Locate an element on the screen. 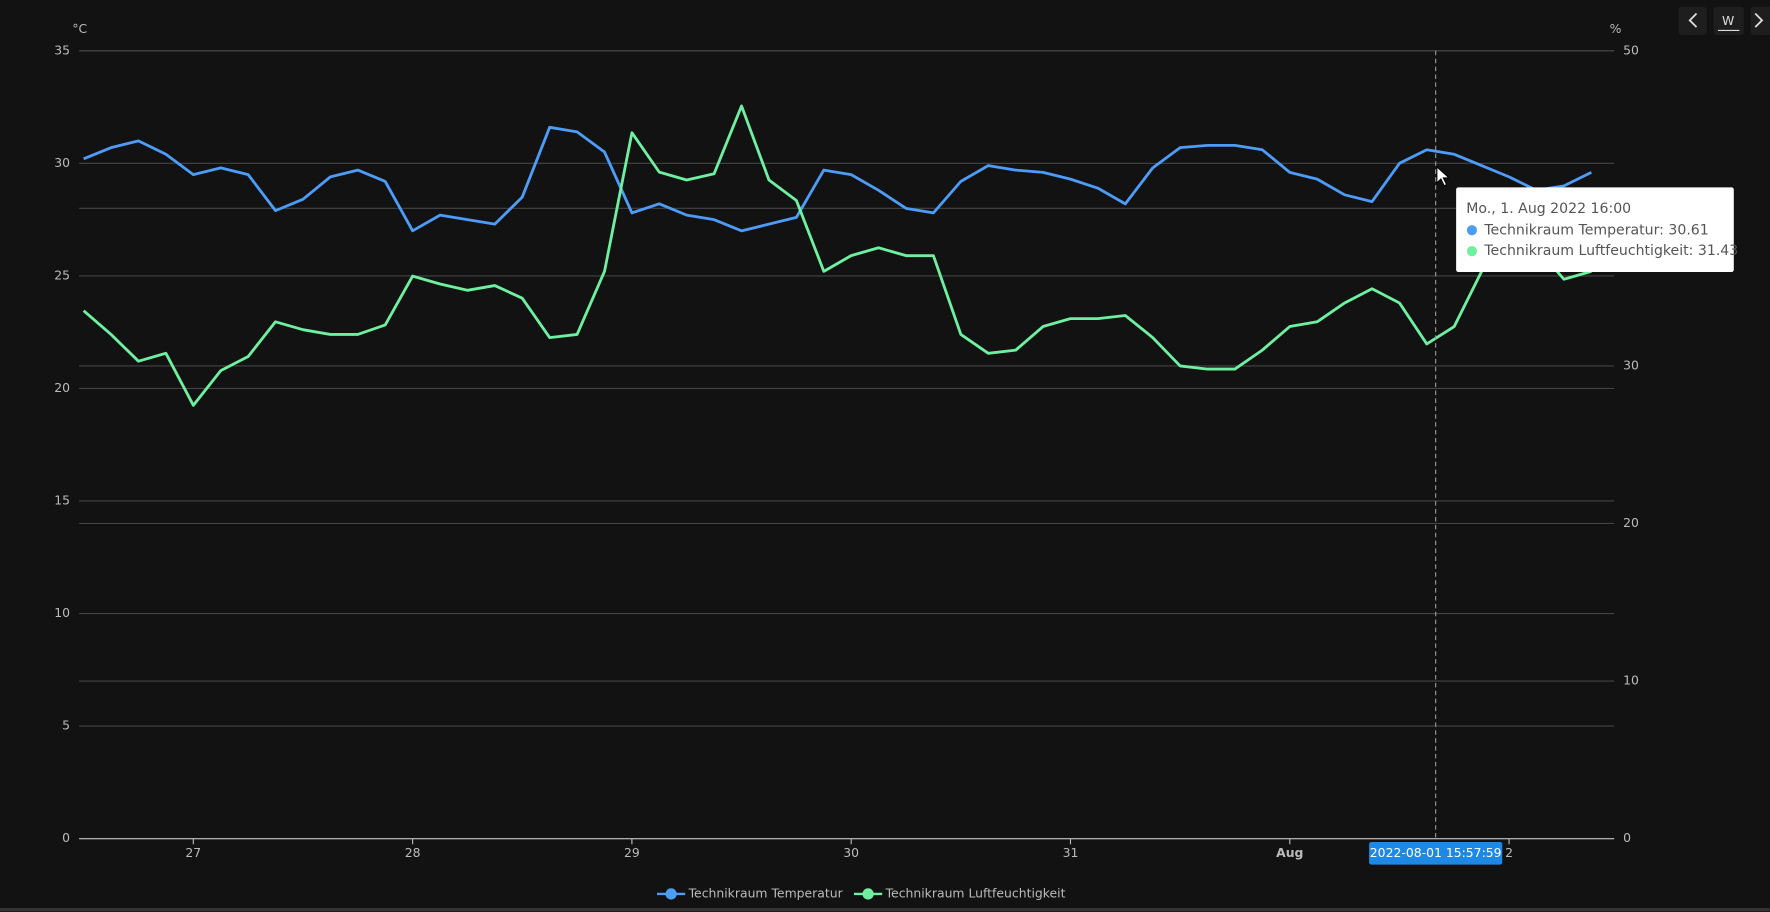  range-button is located at coordinates (1728, 20).